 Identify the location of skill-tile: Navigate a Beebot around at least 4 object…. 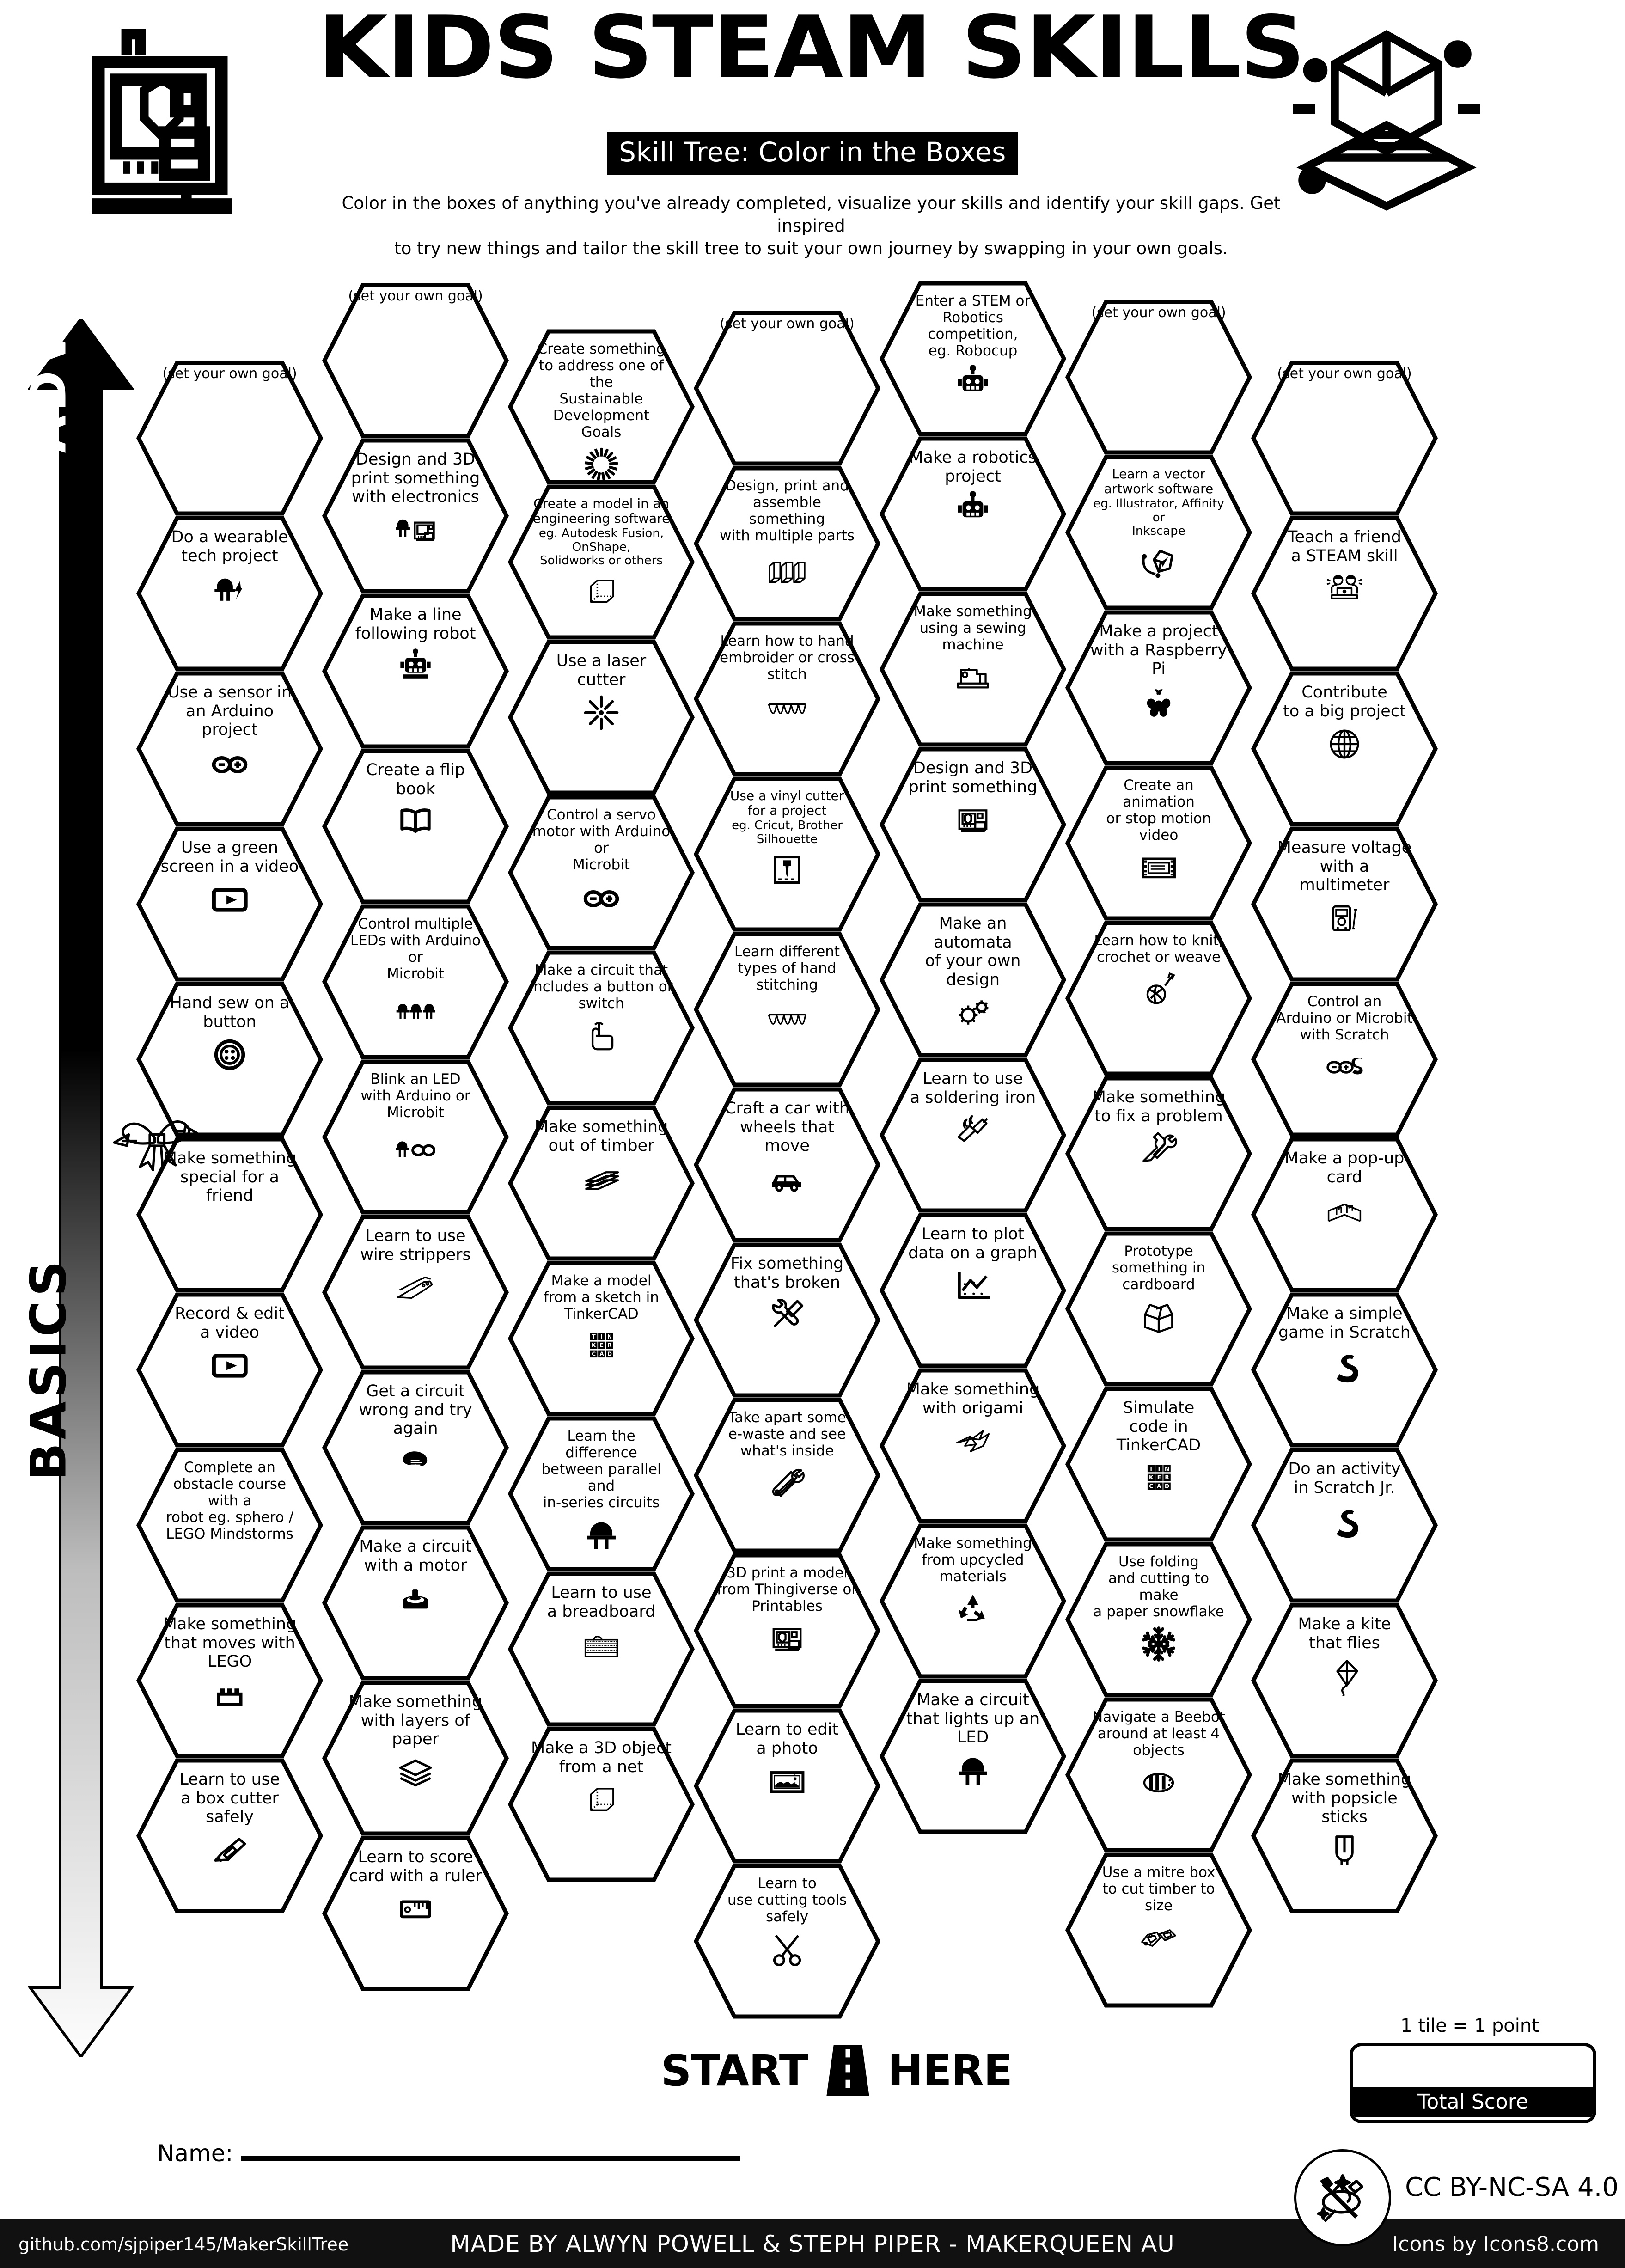
(1158, 1775).